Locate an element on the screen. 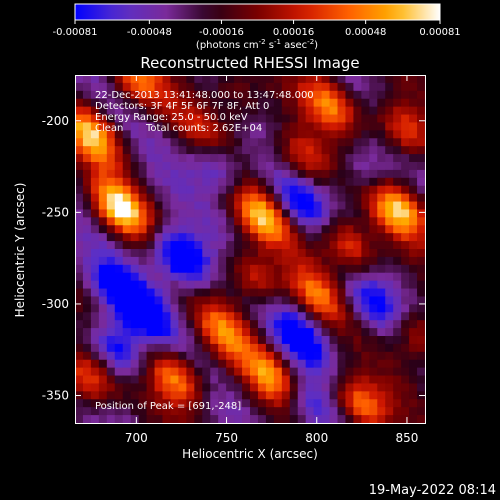 This screenshot has height=500, width=500. y-tick-label: -250 is located at coordinates (55, 212).